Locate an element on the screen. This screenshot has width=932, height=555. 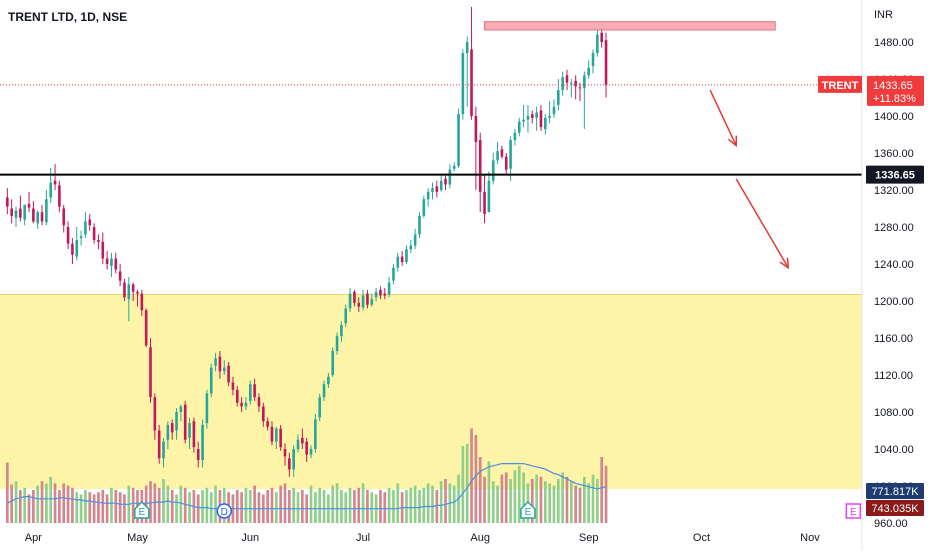
last-price-value: 1433.65 is located at coordinates (893, 86).